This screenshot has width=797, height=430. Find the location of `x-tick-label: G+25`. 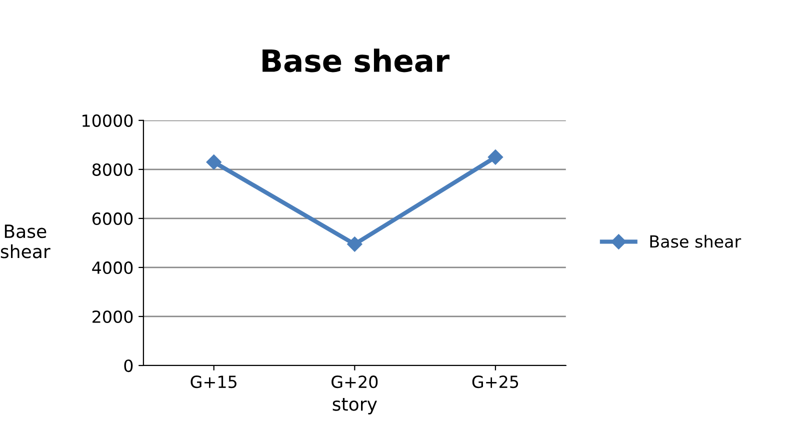

x-tick-label: G+25 is located at coordinates (495, 382).